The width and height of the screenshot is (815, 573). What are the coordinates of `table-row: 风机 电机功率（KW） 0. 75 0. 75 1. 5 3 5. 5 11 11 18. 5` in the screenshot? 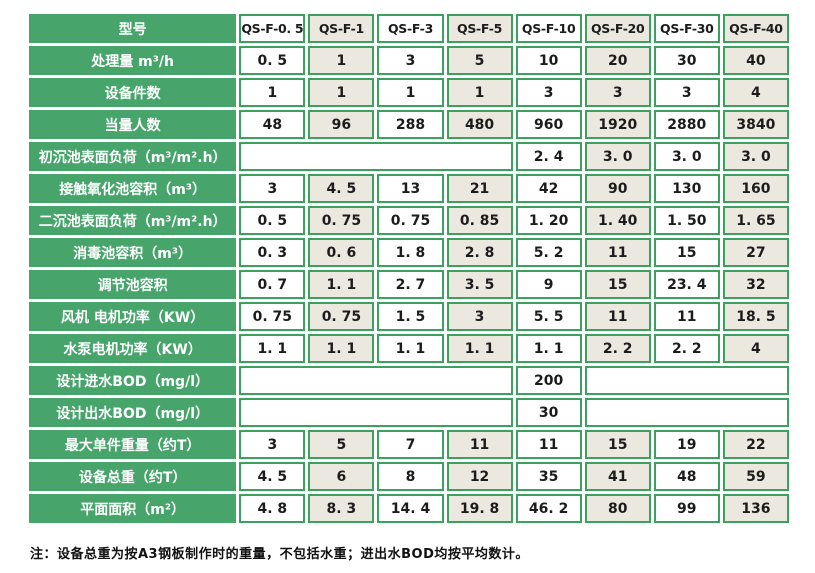 It's located at (409, 316).